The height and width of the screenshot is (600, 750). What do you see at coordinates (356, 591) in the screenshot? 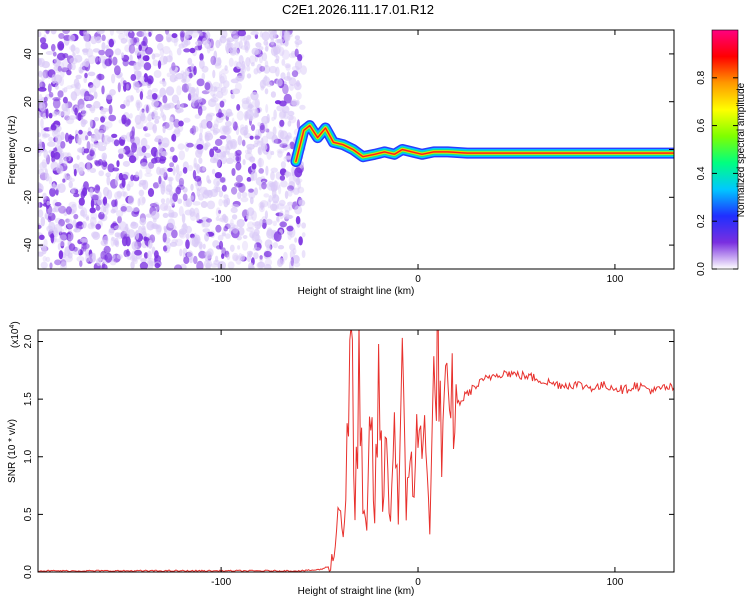
I see `snr-x-axis-label: Height of straight line (km)` at bounding box center [356, 591].